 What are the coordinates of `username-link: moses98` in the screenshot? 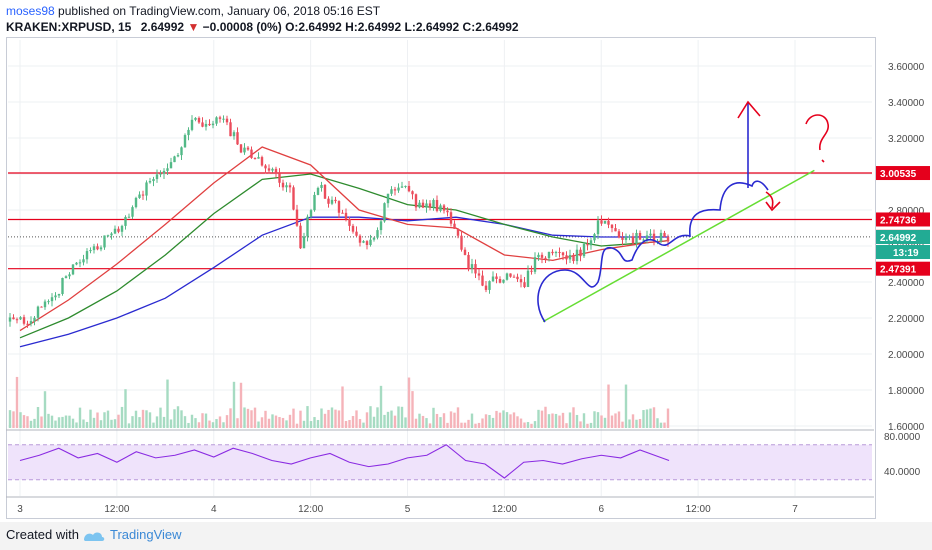 It's located at (30, 11).